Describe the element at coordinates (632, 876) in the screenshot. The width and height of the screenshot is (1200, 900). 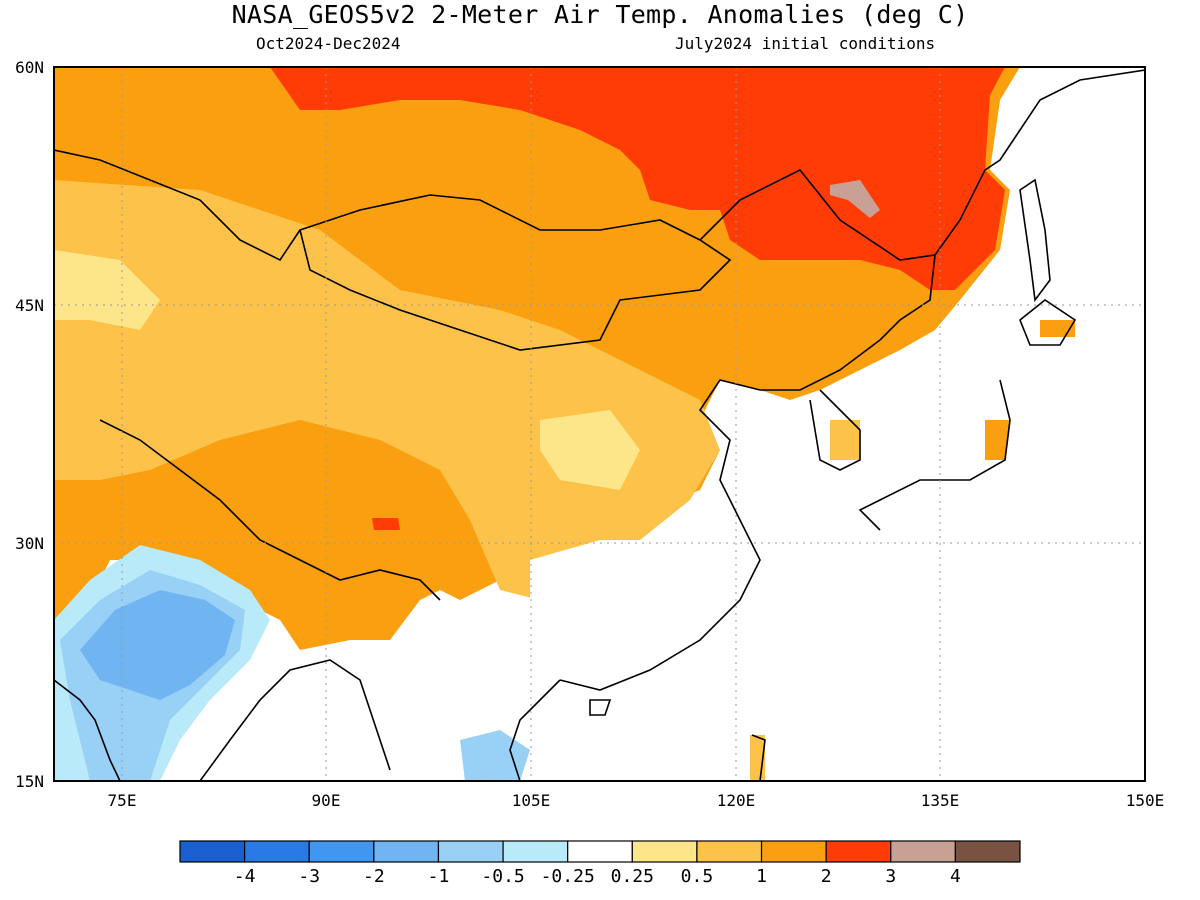
I see `colorbar-label: 0.25` at that location.